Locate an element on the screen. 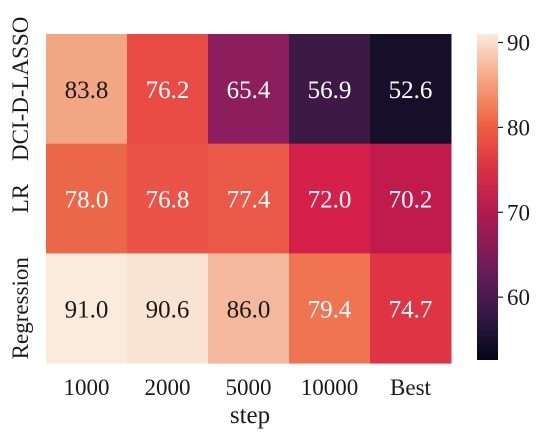  heatmap-cell-label: 74.7 is located at coordinates (411, 309).